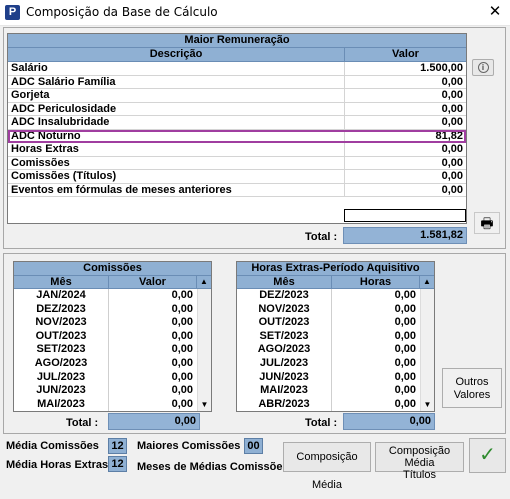 The width and height of the screenshot is (510, 499). I want to click on table-row: ADC Periculosidade 0,00, so click(237, 109).